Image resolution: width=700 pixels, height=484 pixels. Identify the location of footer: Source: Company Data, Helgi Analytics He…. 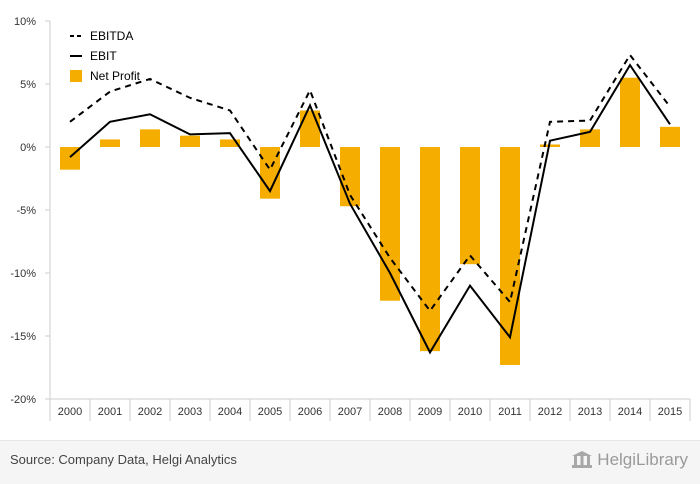
(350, 462).